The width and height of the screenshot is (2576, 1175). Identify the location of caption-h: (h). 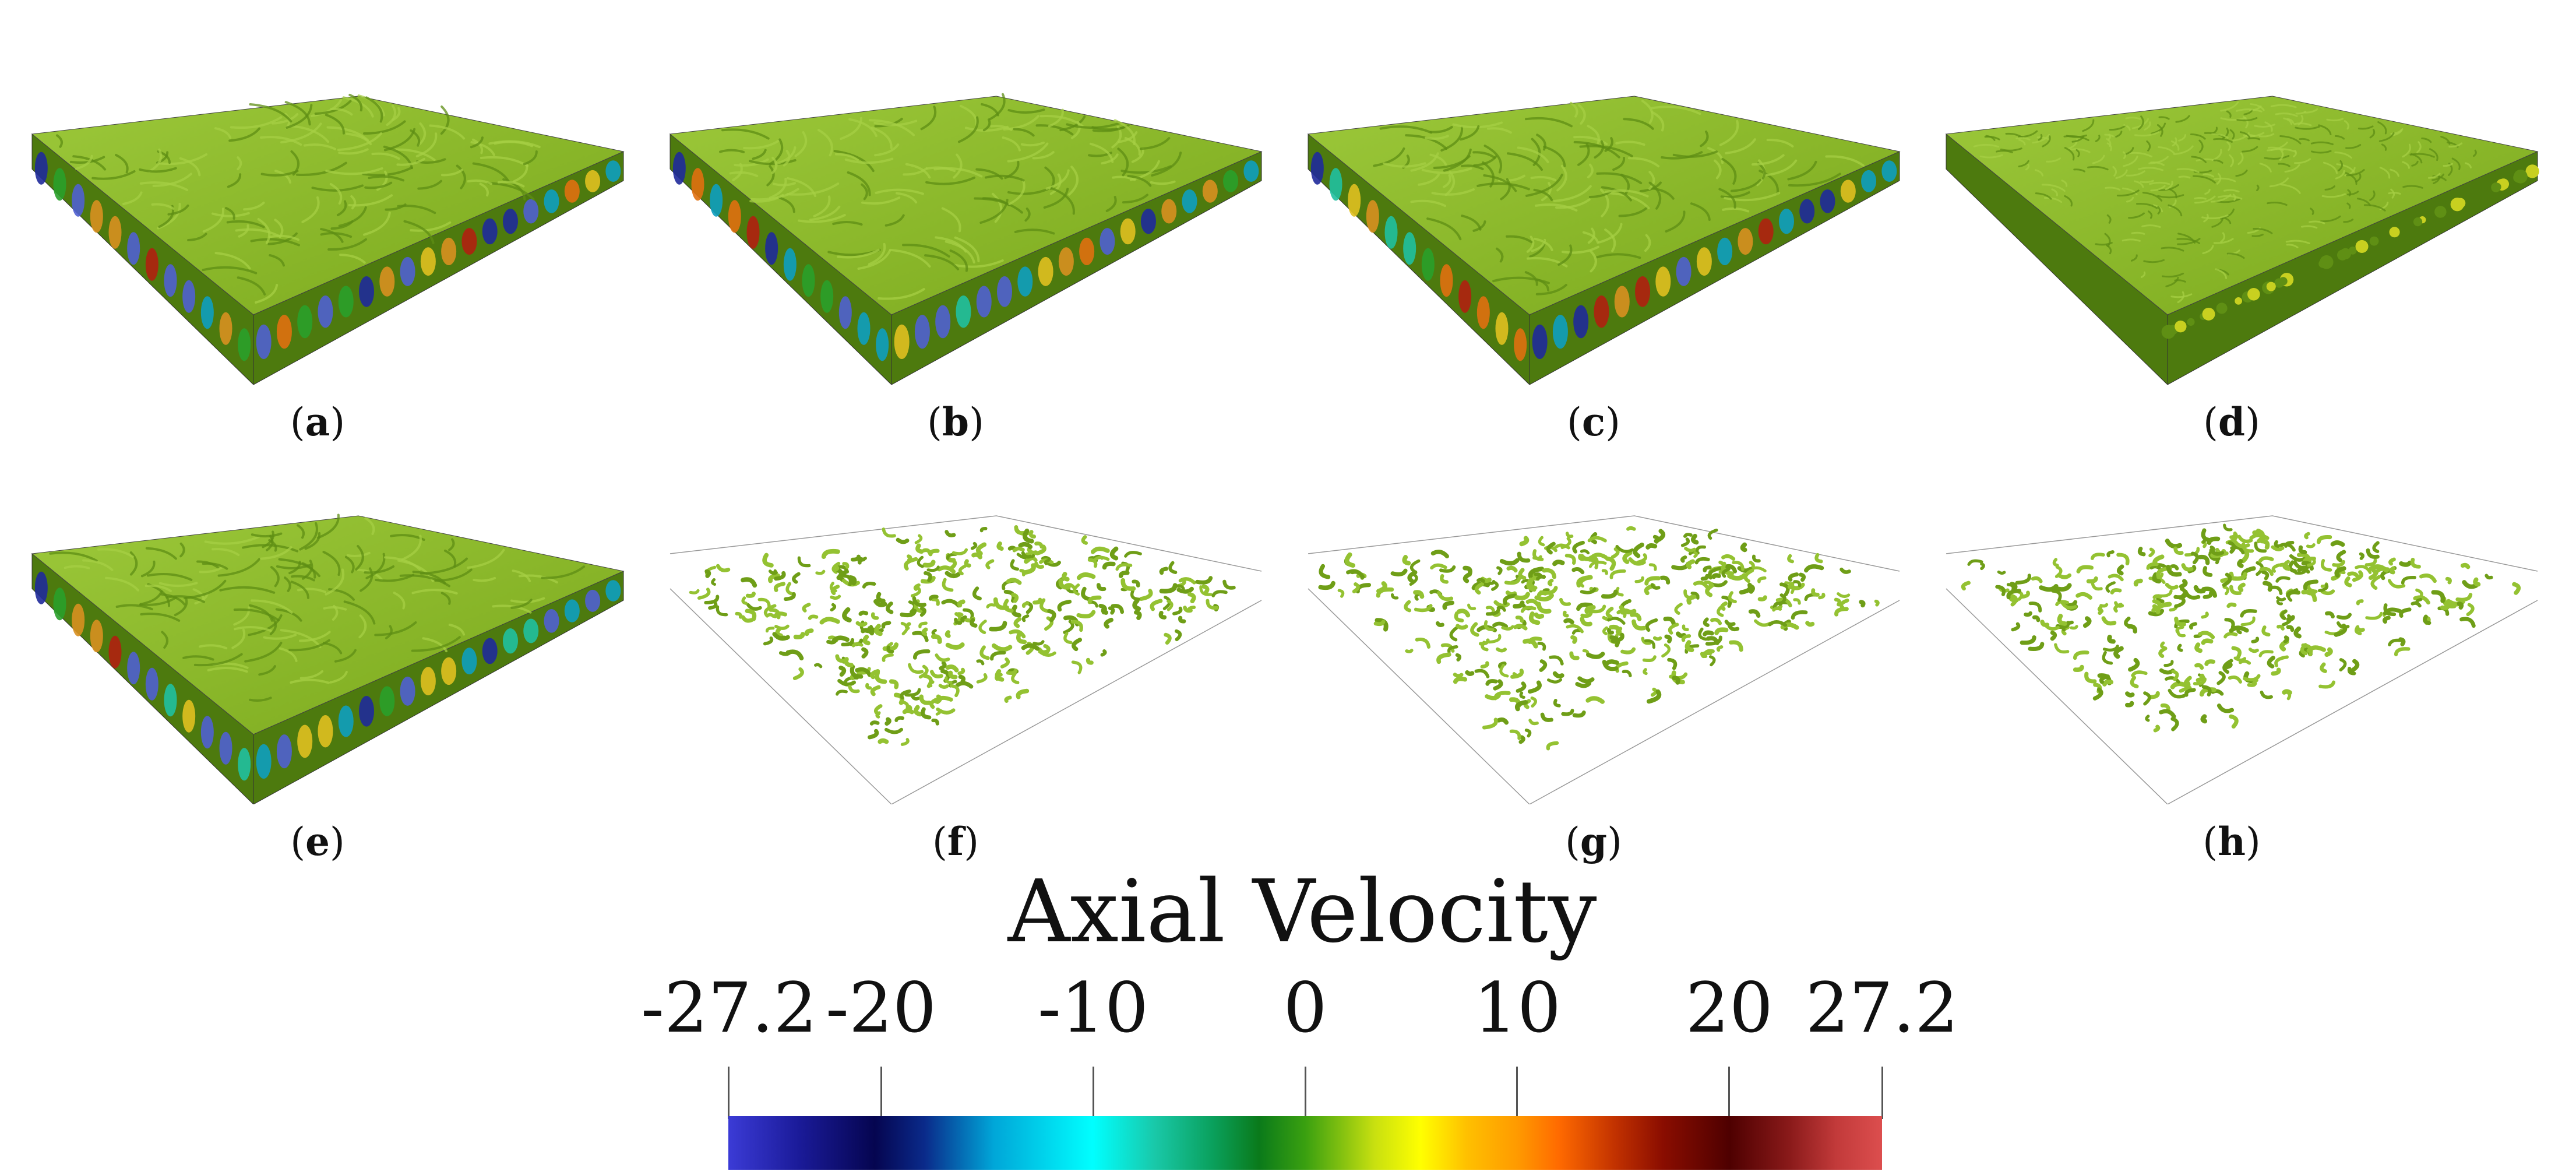
(2232, 842).